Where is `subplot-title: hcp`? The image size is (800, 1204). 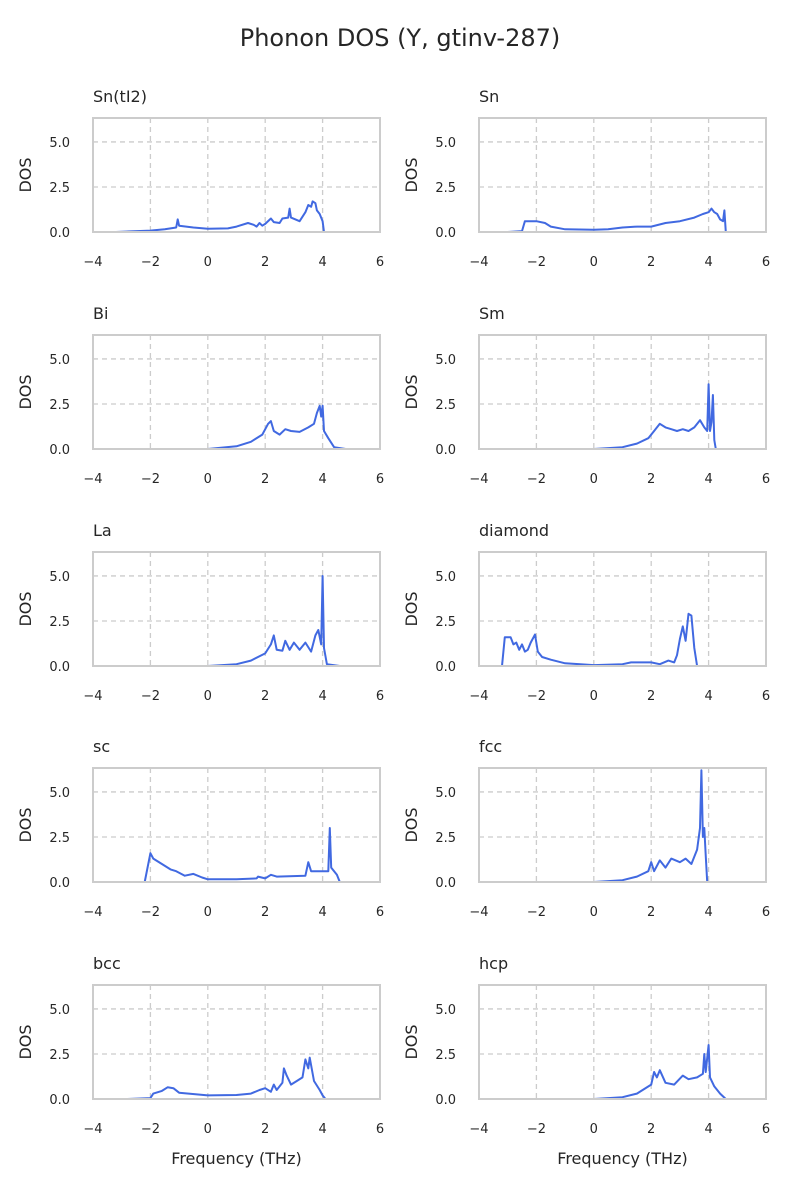
subplot-title: hcp is located at coordinates (493, 963).